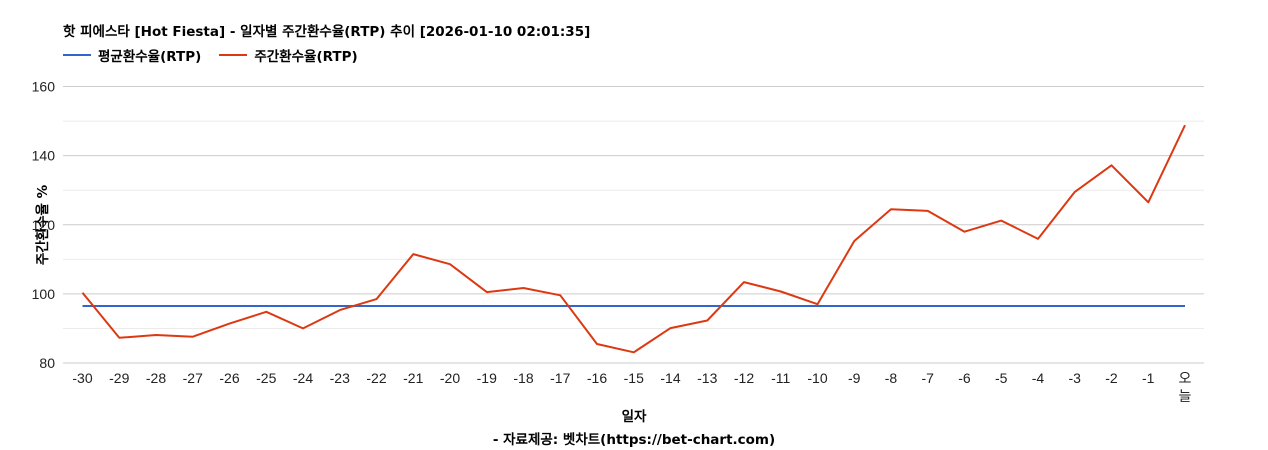 The height and width of the screenshot is (450, 1268). What do you see at coordinates (266, 378) in the screenshot?
I see `x-tick-label: -25` at bounding box center [266, 378].